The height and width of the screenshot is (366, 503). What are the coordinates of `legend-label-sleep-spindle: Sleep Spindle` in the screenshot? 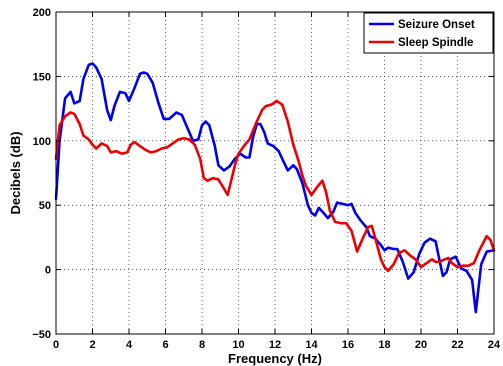 It's located at (435, 43).